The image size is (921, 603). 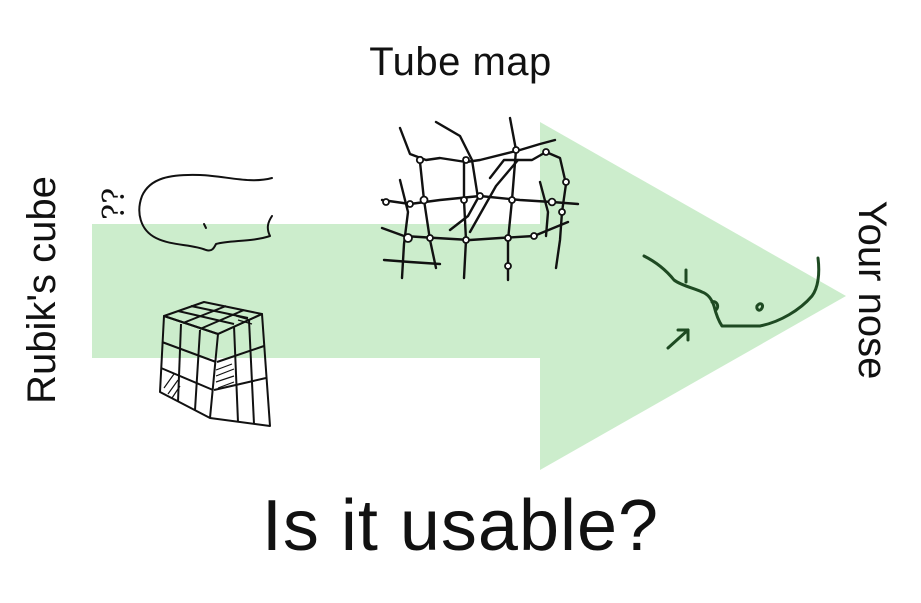 I want to click on is-it-usable-title: Is it usable?, so click(x=460, y=526).